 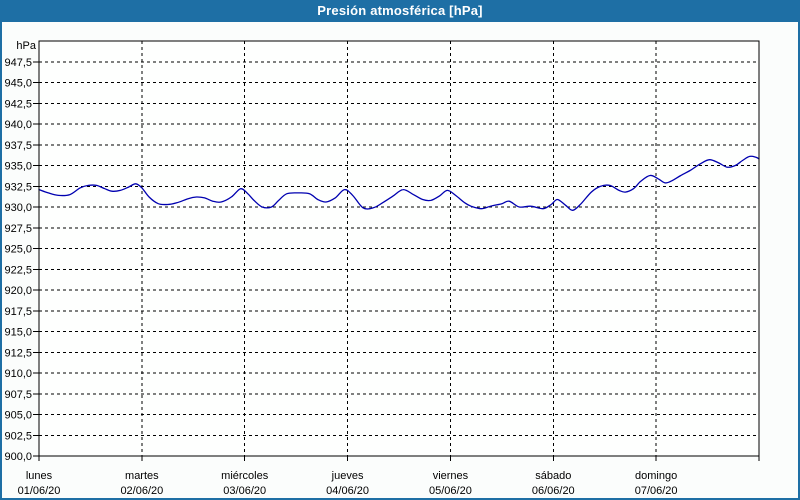 I want to click on chart-title: Presión atmosférica [hPa], so click(x=400, y=10).